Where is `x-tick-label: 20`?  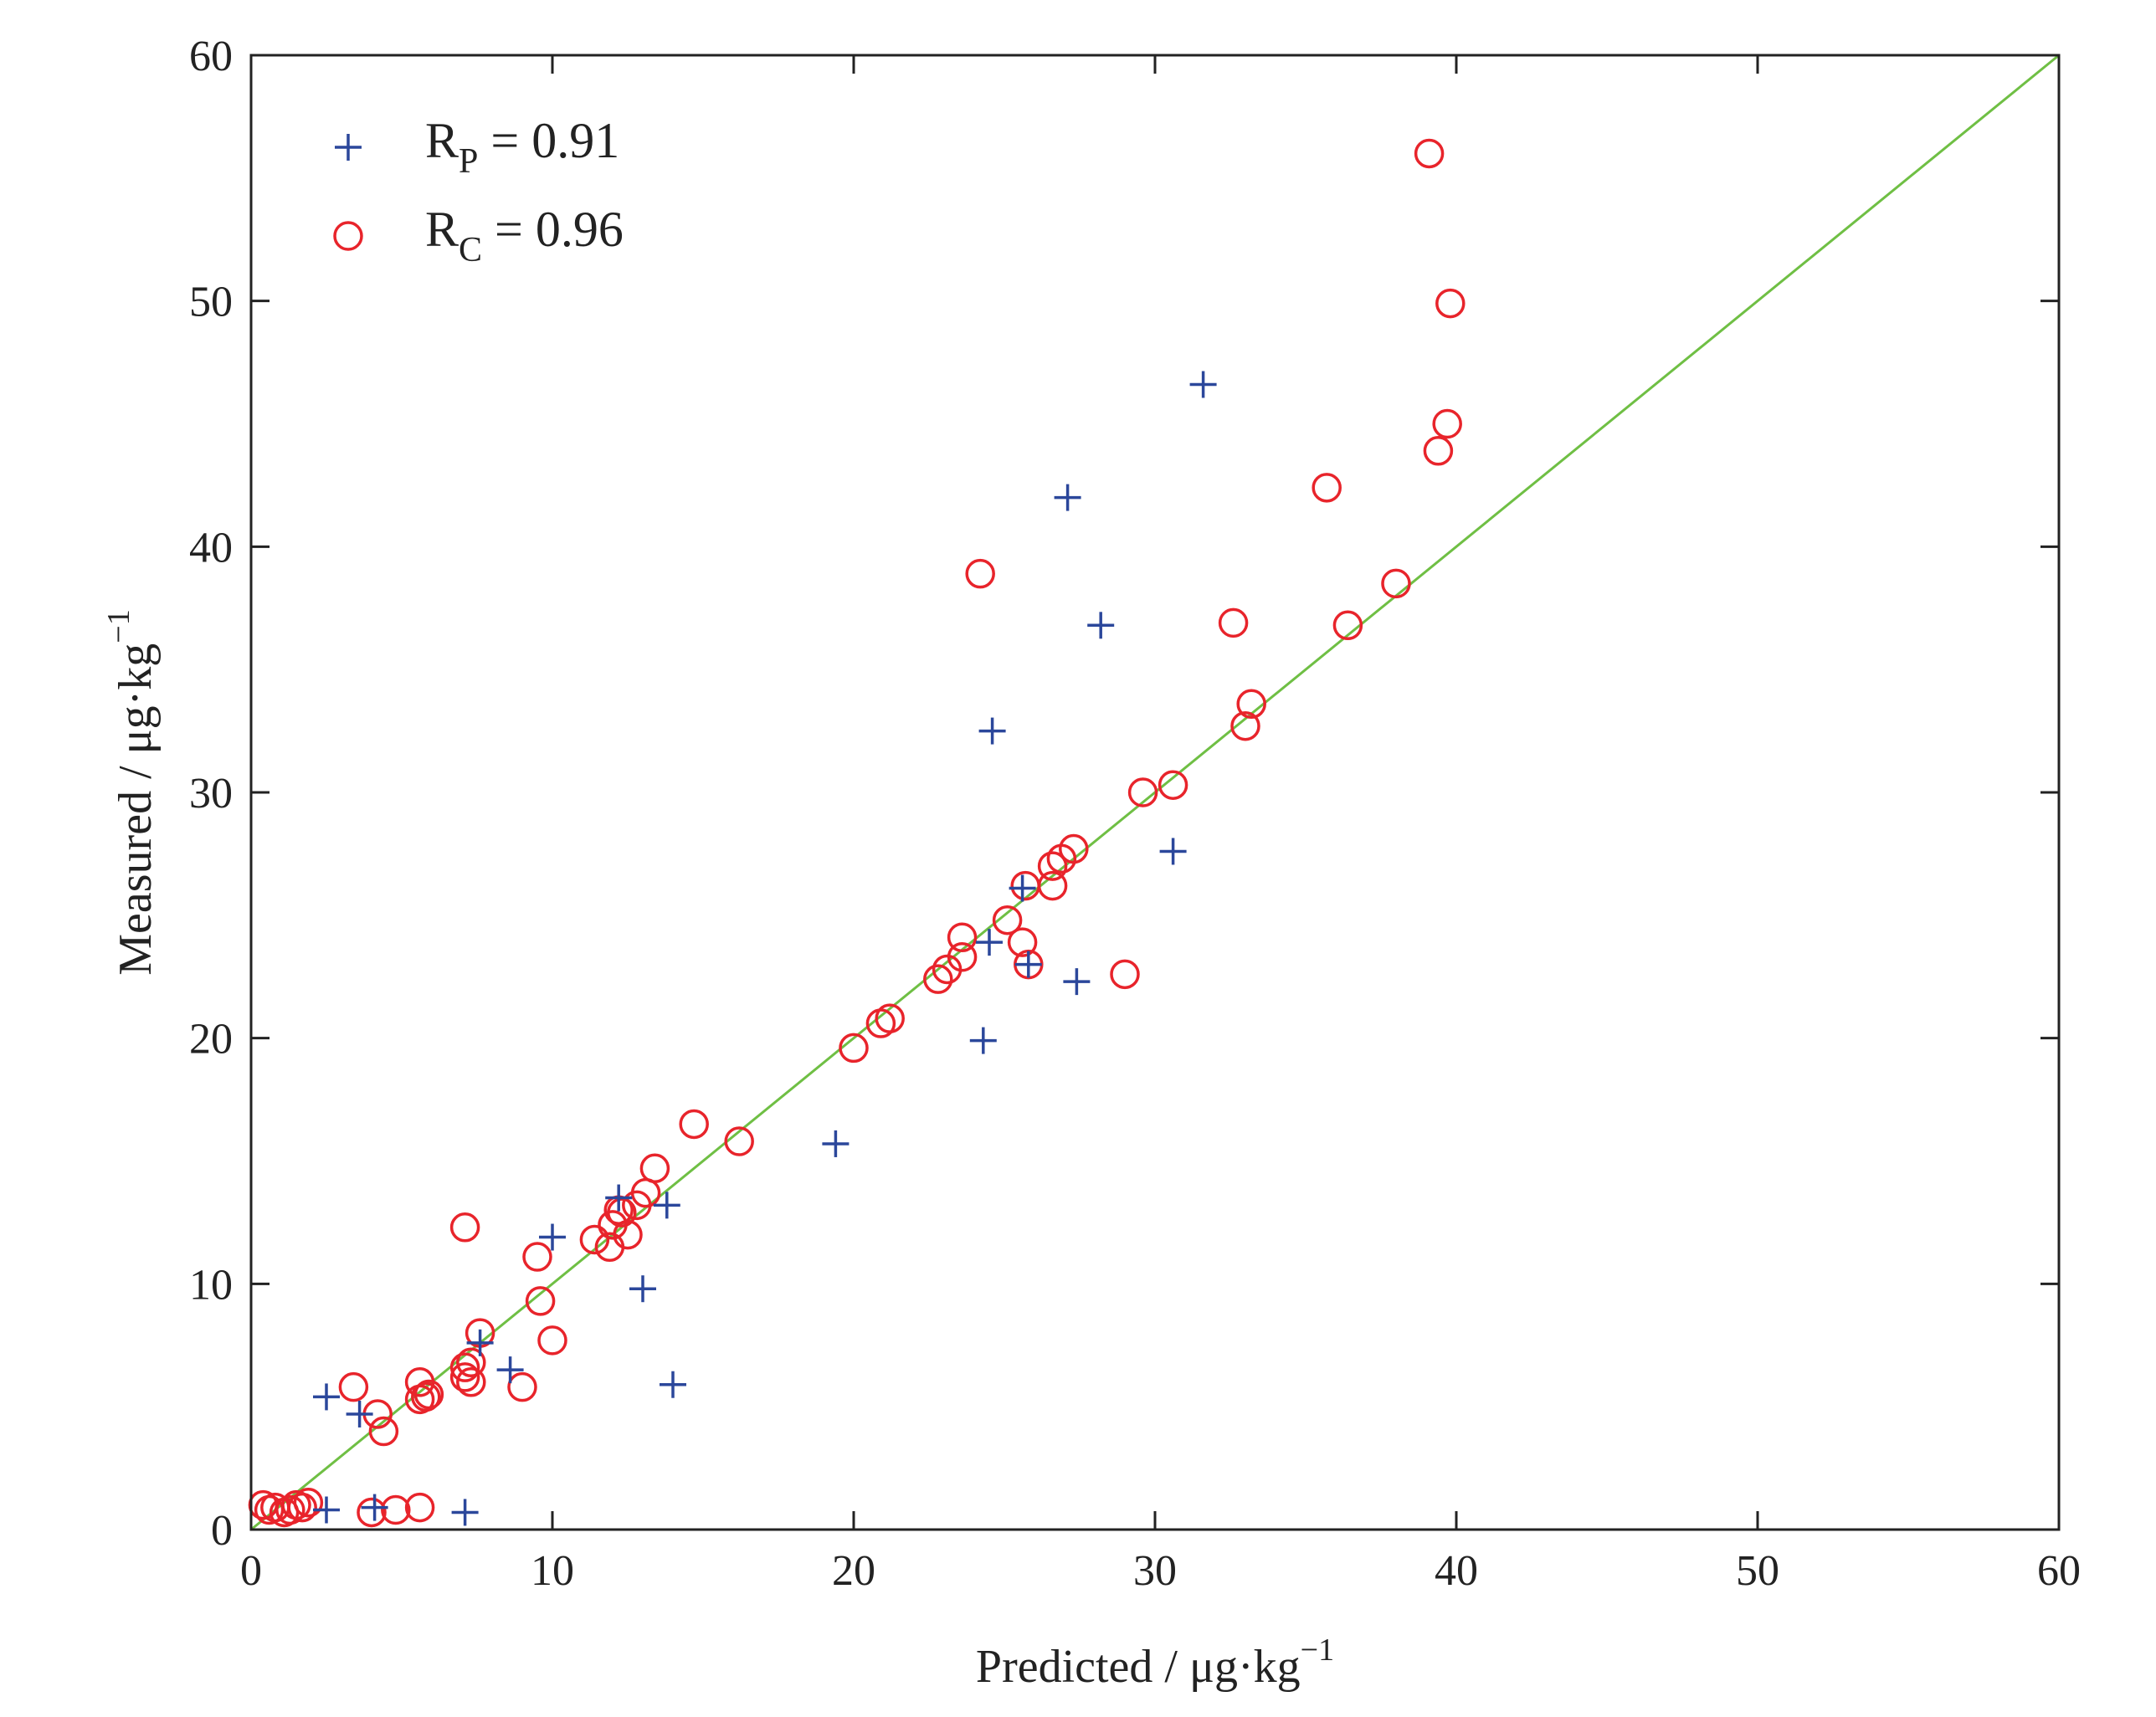
x-tick-label: 20 is located at coordinates (853, 1571).